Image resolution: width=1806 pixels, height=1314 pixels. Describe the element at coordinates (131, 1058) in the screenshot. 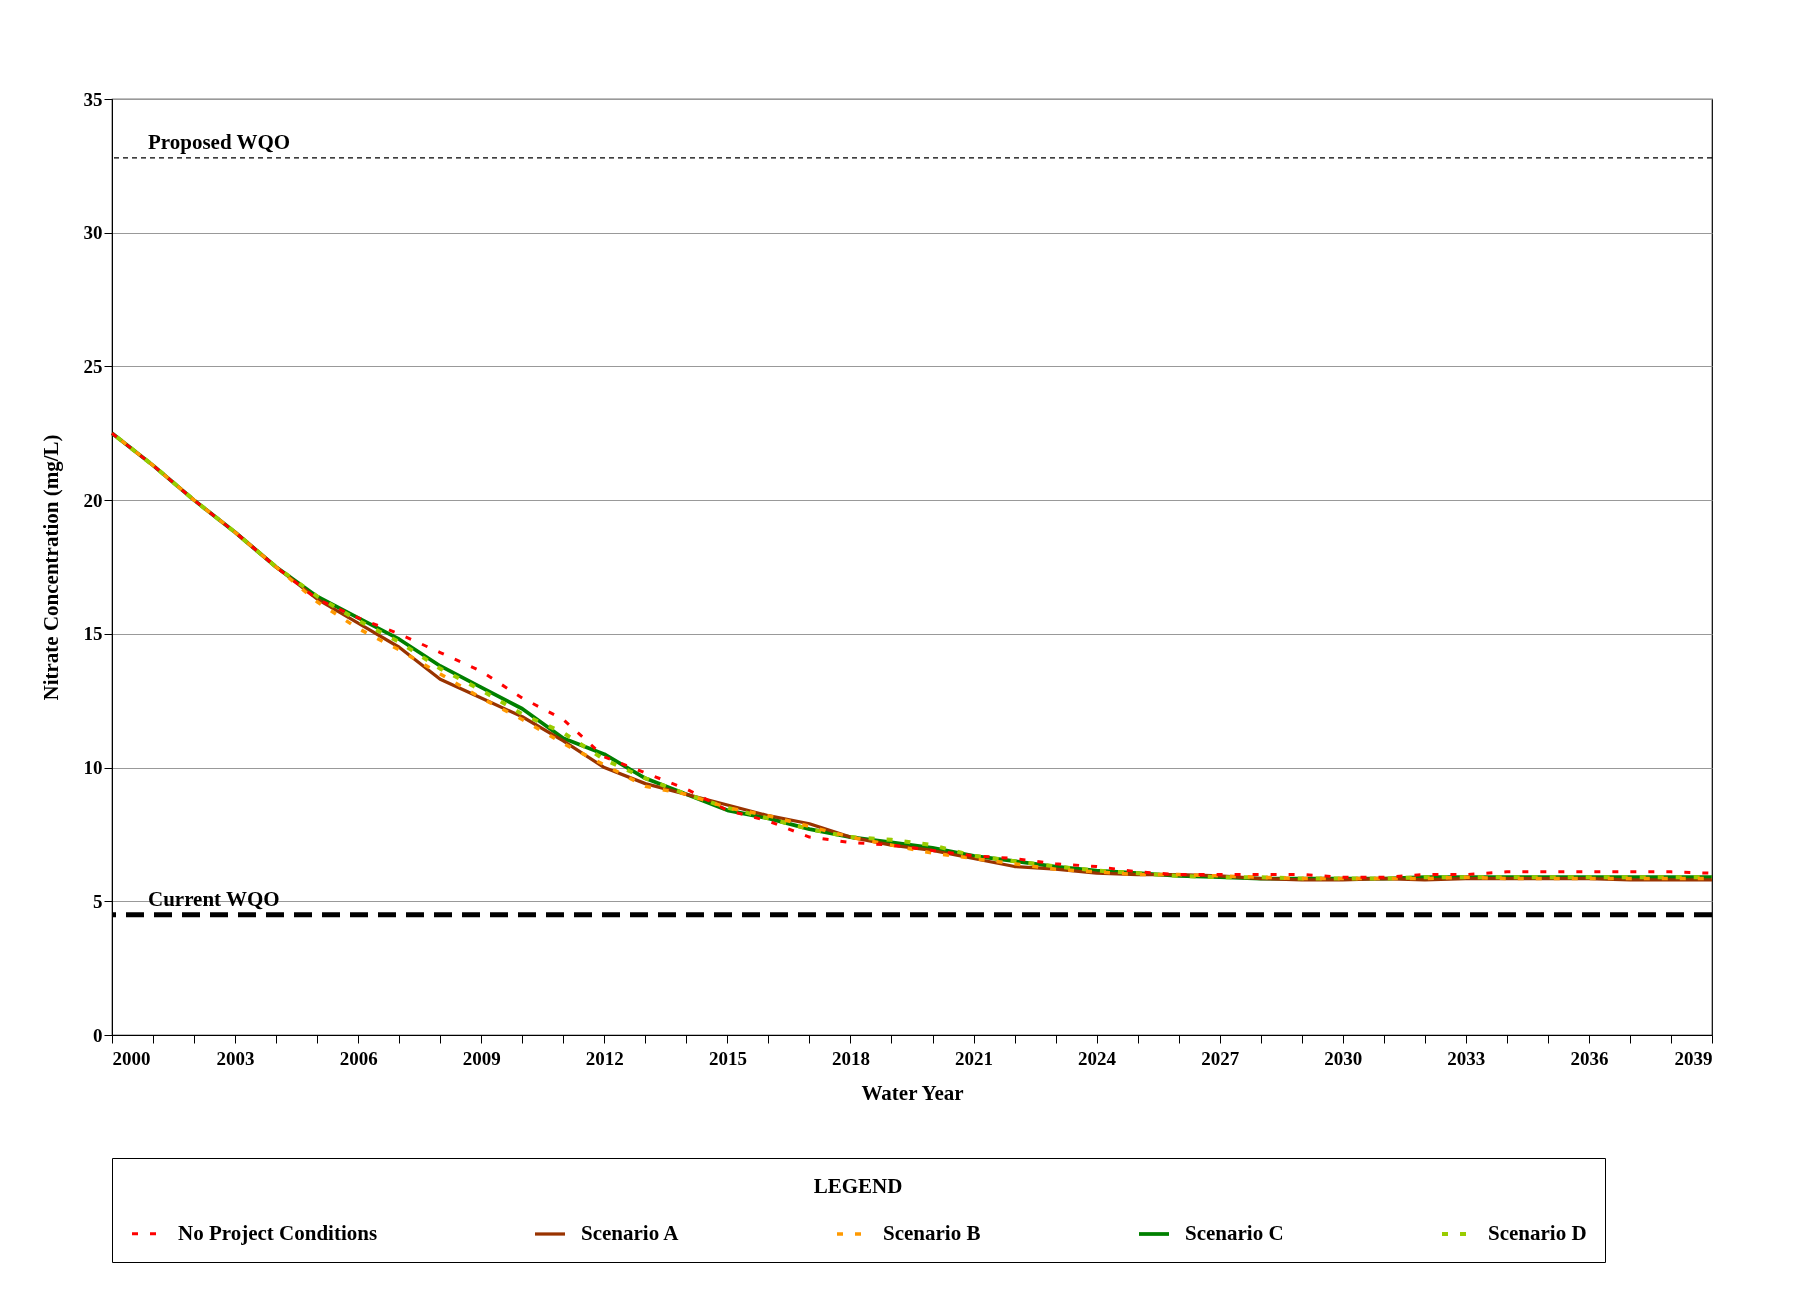

I see `x-tick-label: 2000` at that location.